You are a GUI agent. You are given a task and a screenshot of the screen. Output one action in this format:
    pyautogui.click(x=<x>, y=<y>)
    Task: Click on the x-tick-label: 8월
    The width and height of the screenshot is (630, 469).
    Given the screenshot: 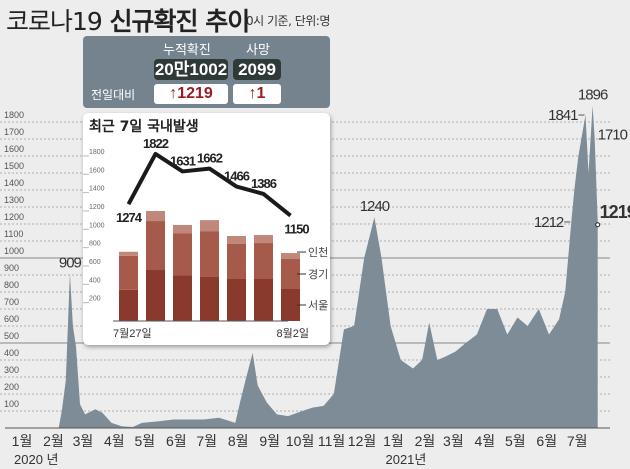 What is the action you would take?
    pyautogui.click(x=238, y=441)
    